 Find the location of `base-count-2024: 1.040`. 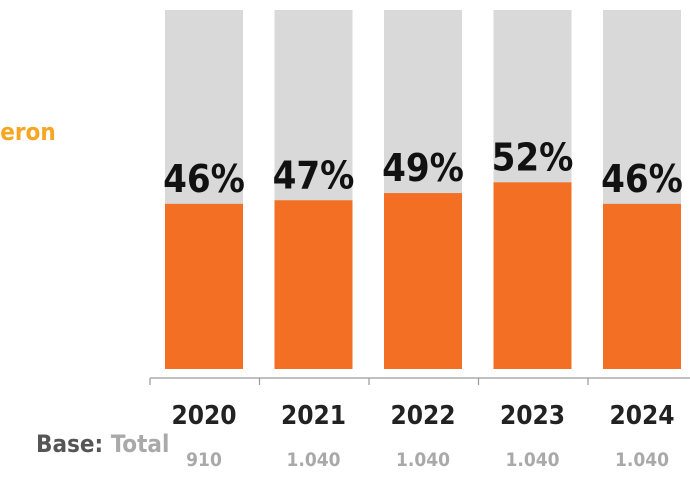

base-count-2024: 1.040 is located at coordinates (642, 460).